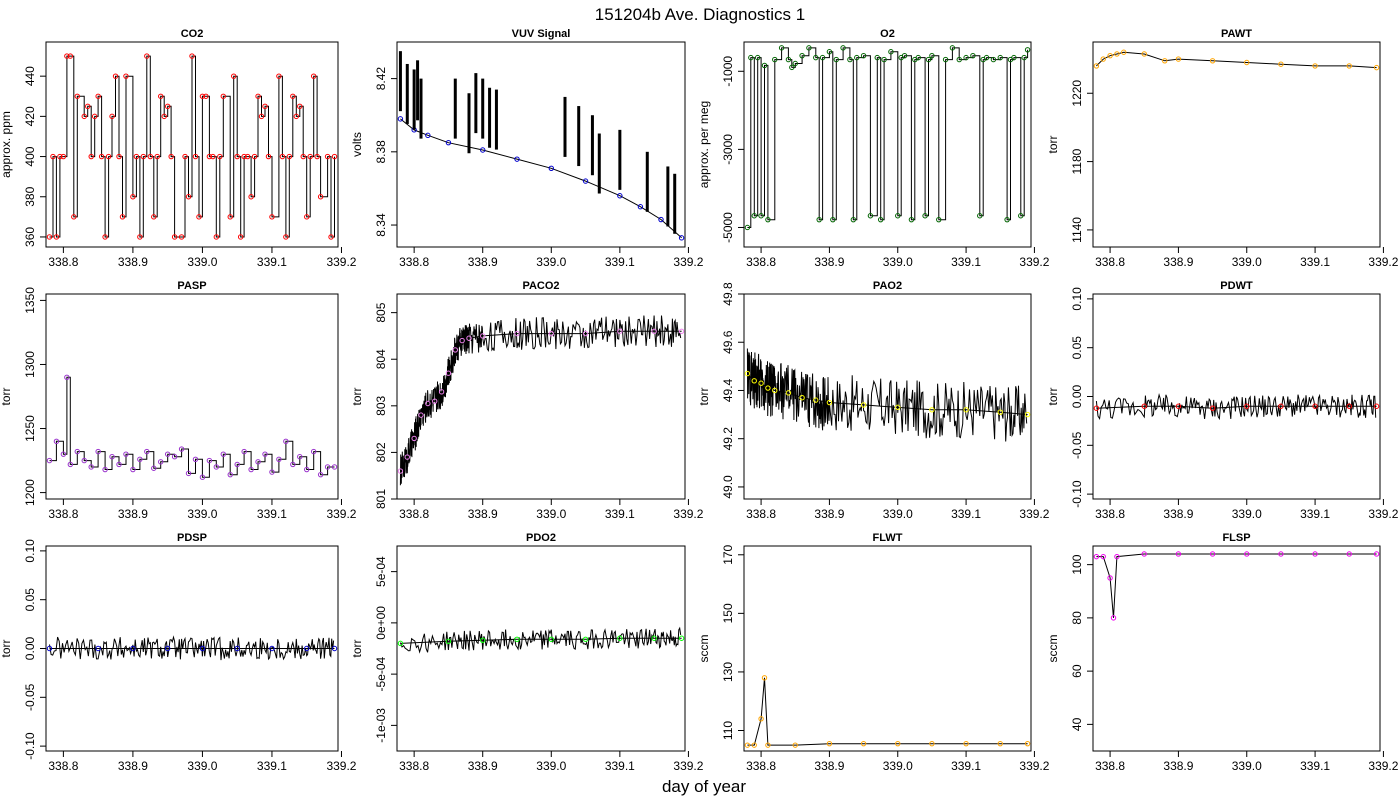 The width and height of the screenshot is (1400, 800). I want to click on y-tick-label: 170, so click(728, 554).